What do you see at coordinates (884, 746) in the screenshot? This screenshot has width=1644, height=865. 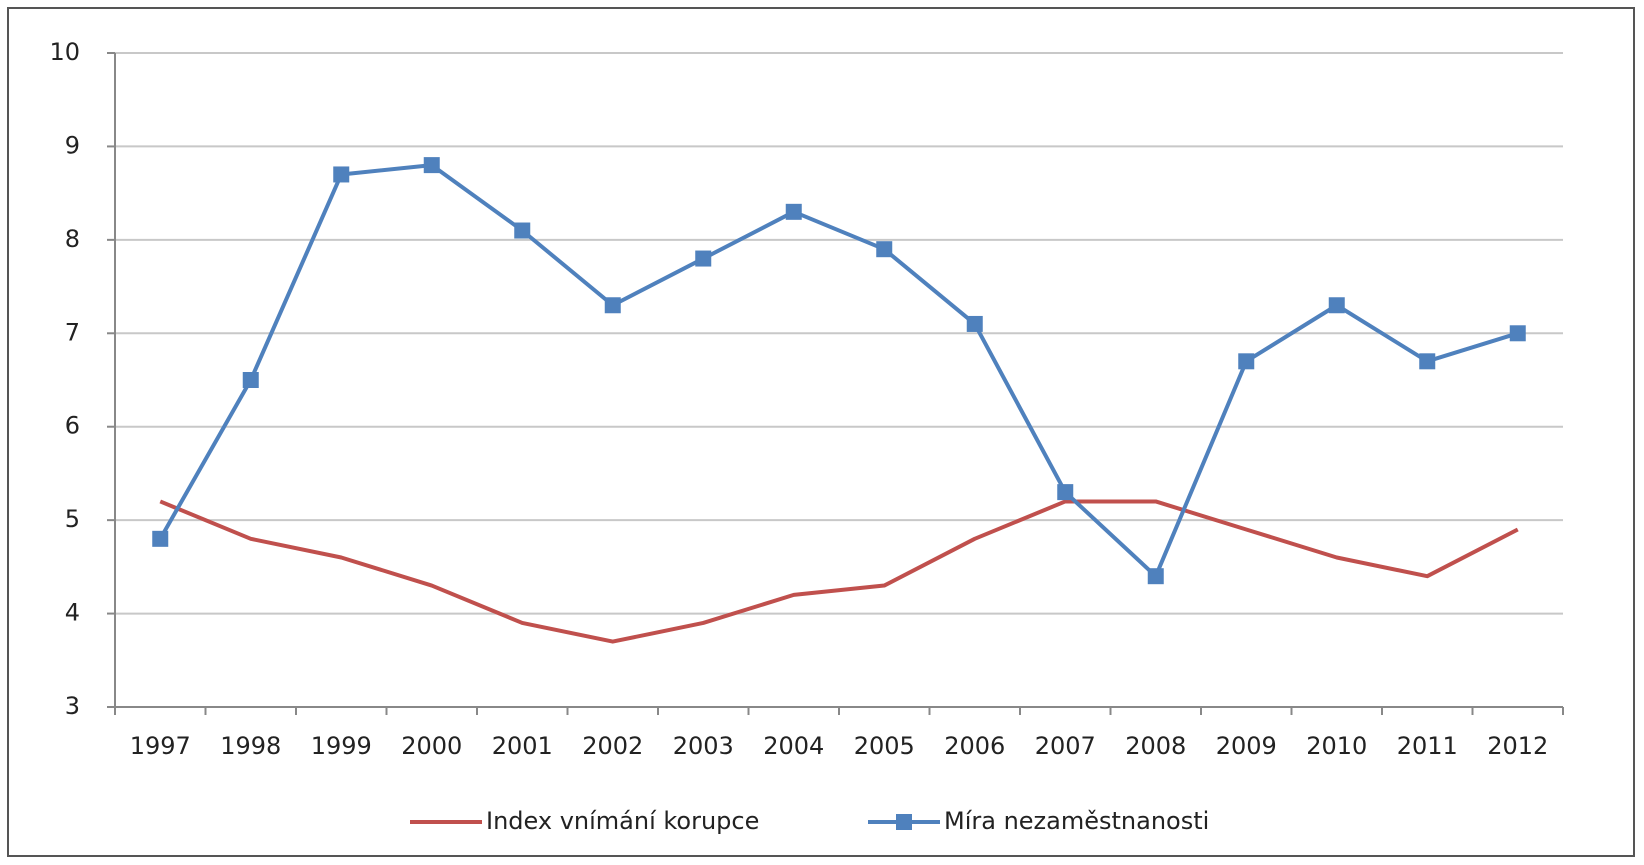 I see `x-tick-label: 2005` at bounding box center [884, 746].